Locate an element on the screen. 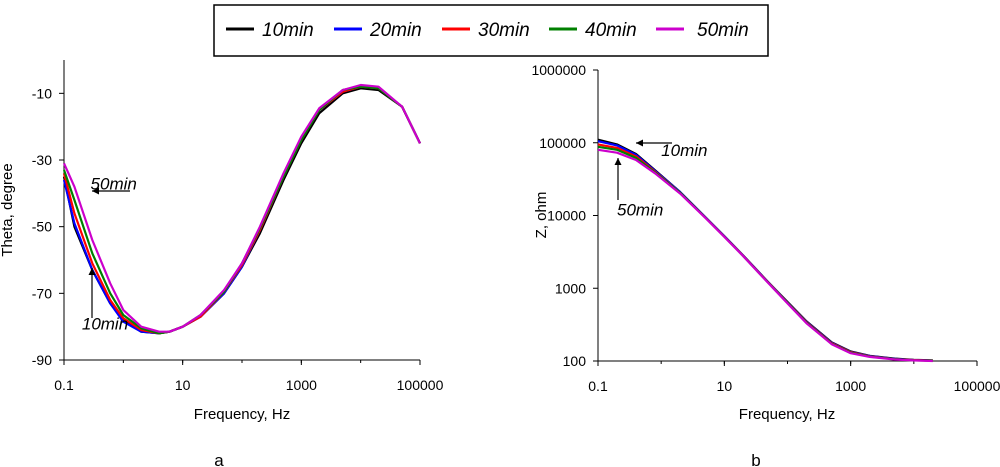 The width and height of the screenshot is (1000, 467). panel-a-y-tick-label: -90 is located at coordinates (42, 360).